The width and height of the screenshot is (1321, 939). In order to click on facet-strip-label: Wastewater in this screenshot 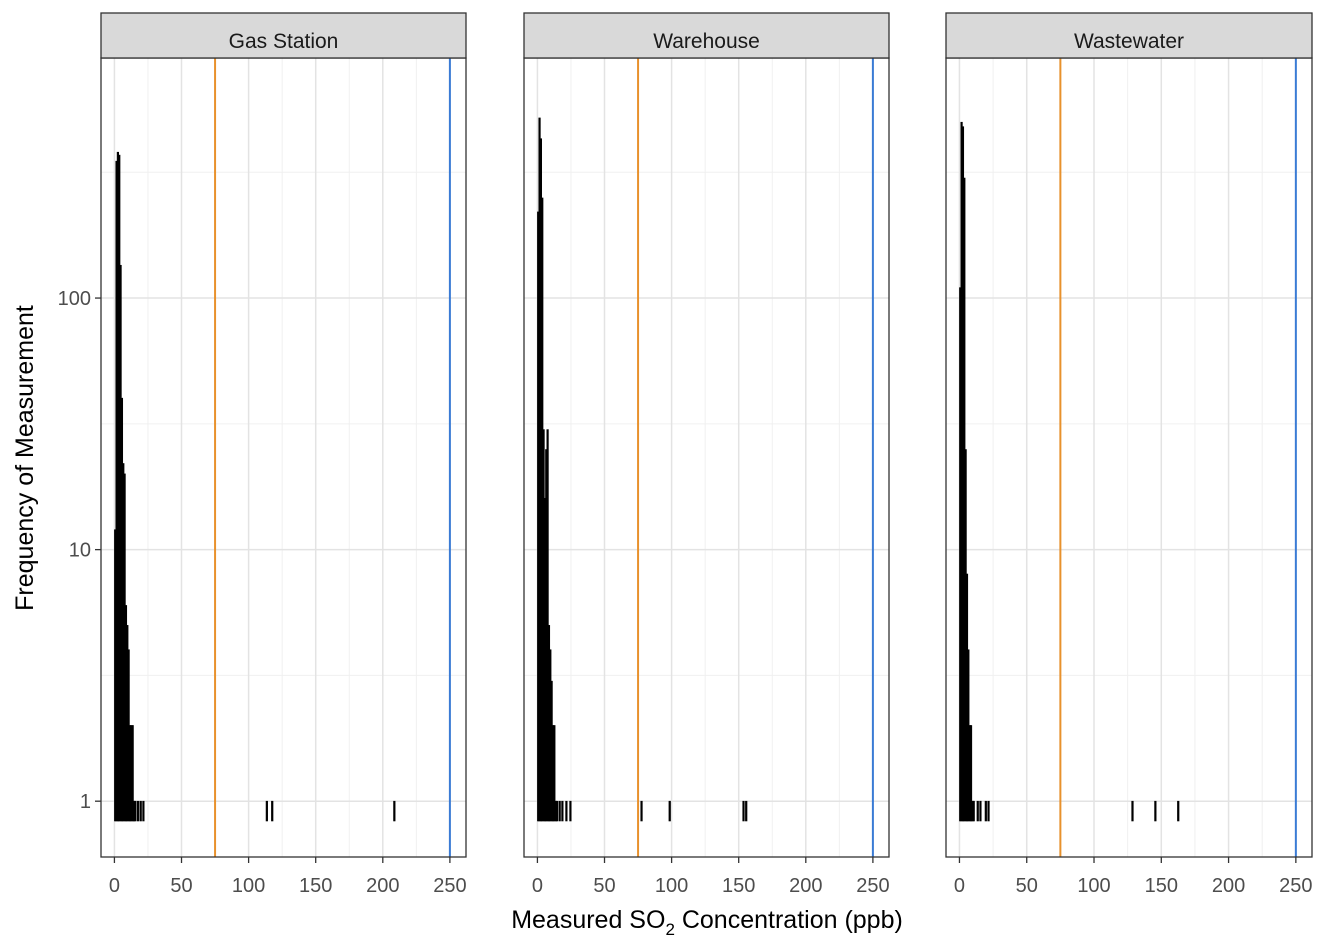, I will do `click(1129, 41)`.